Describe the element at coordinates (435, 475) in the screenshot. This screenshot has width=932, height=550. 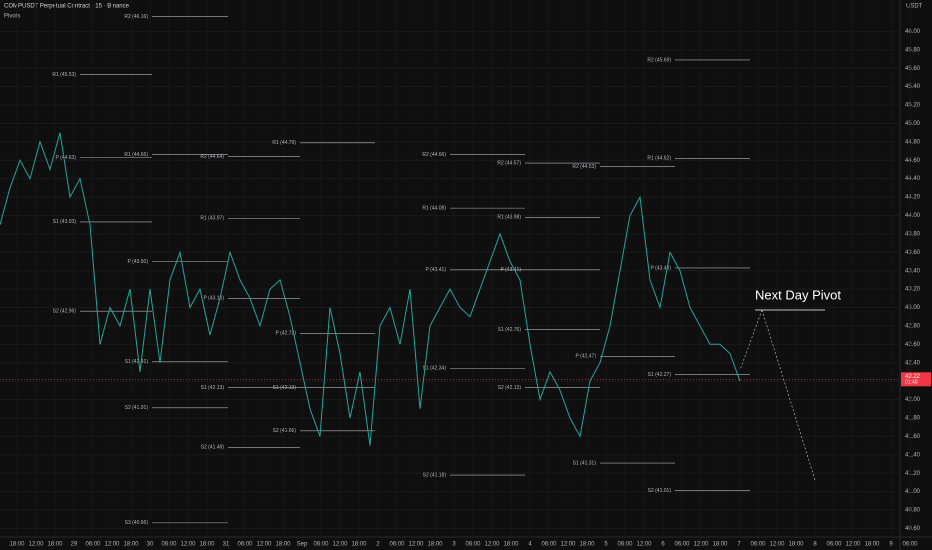
I see `pivot-label: S2 (41.18)` at that location.